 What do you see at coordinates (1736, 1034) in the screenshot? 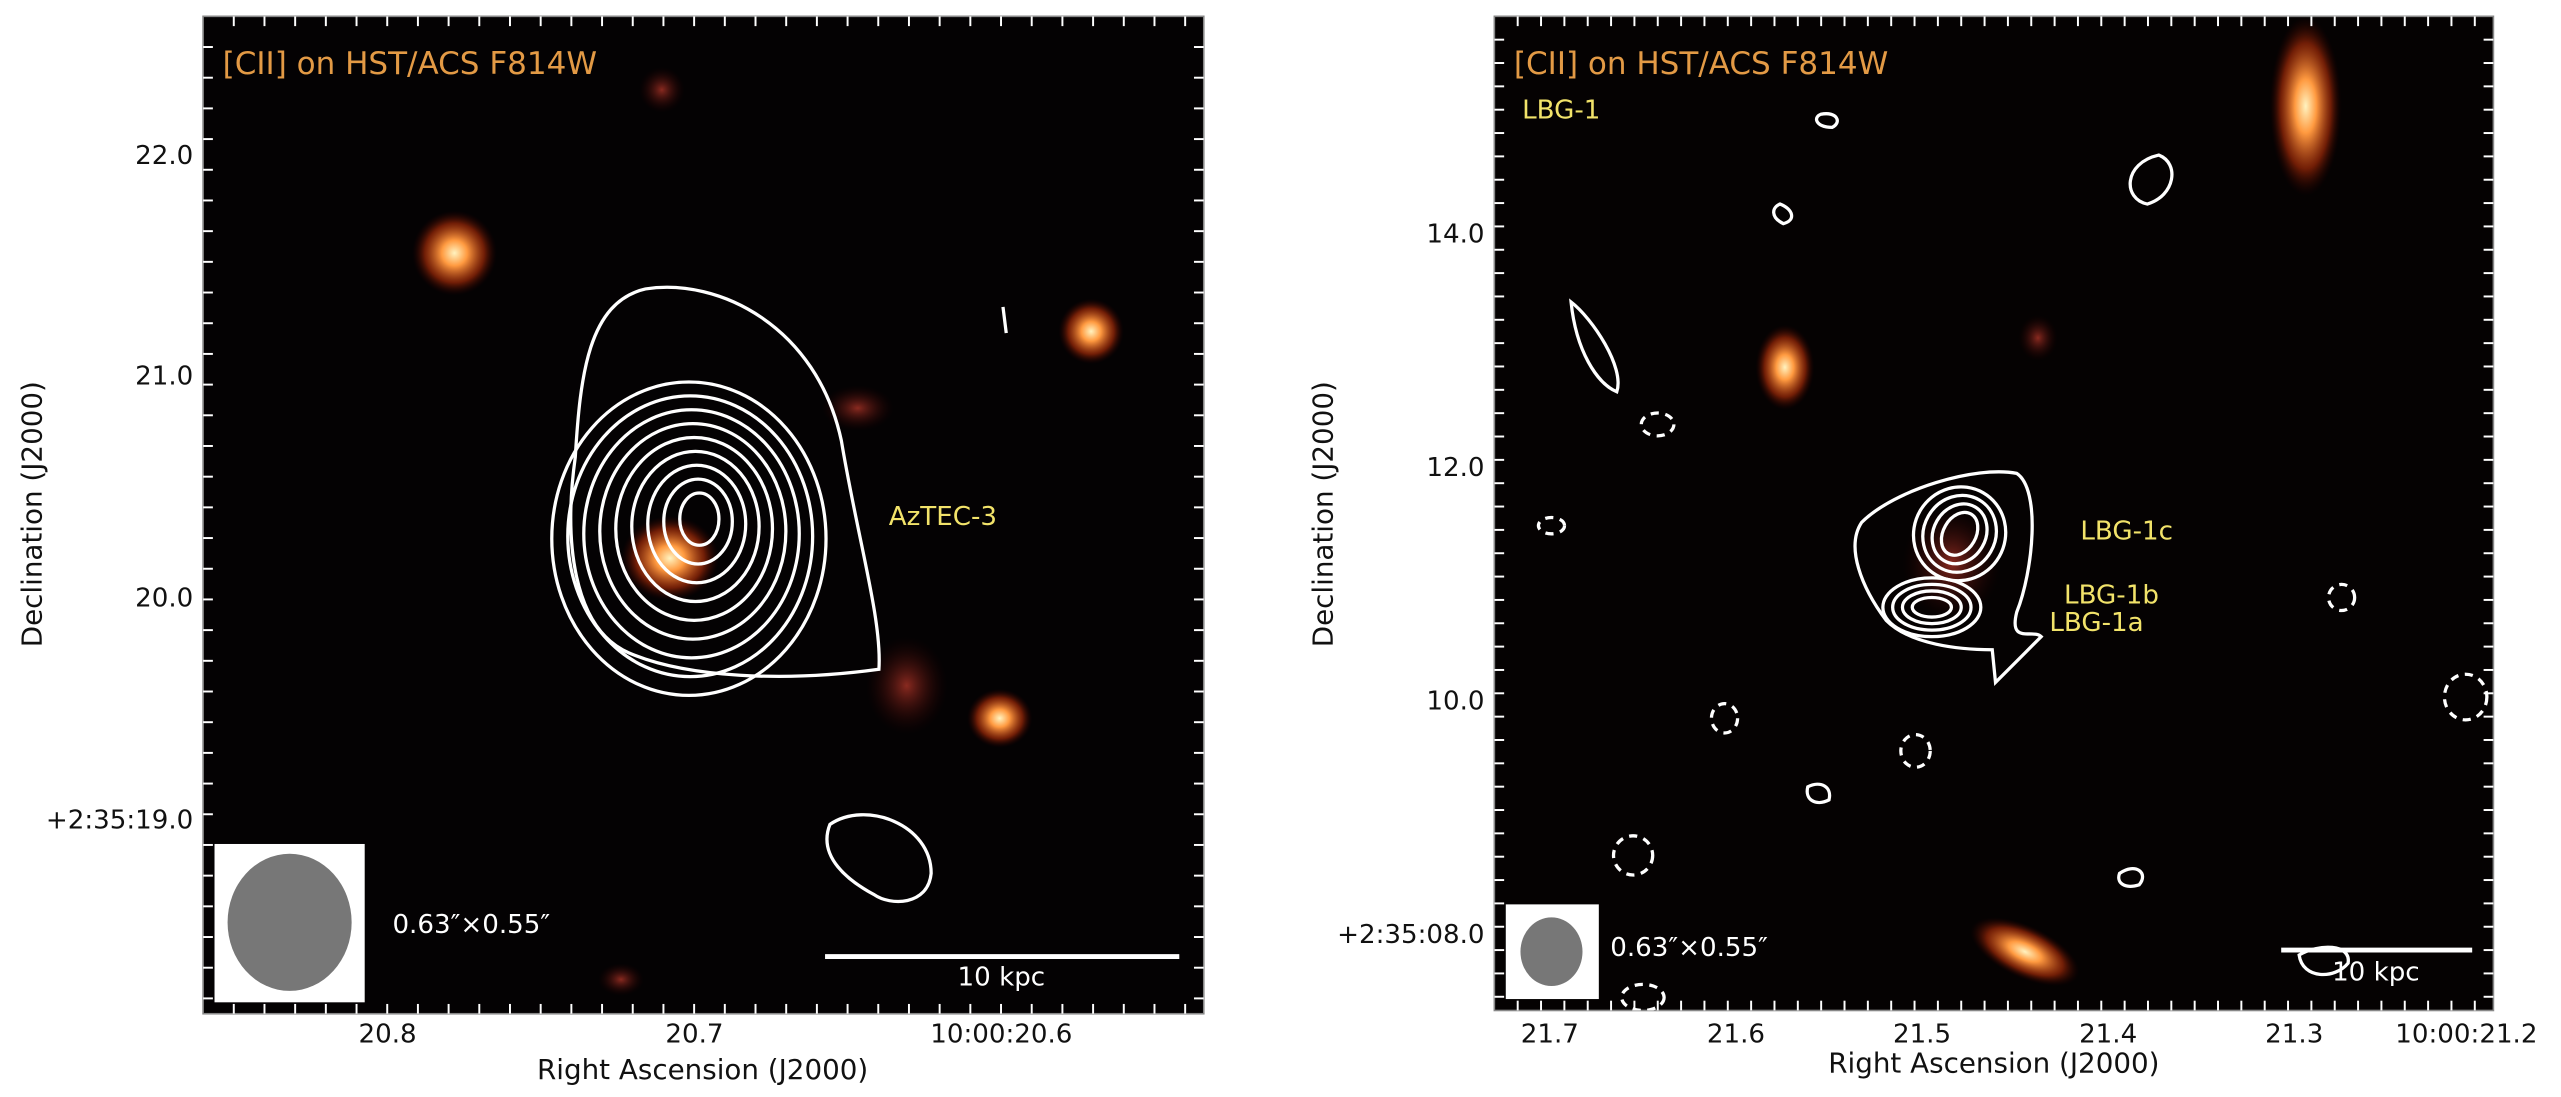
I see `x-tick-label: 21.6` at bounding box center [1736, 1034].